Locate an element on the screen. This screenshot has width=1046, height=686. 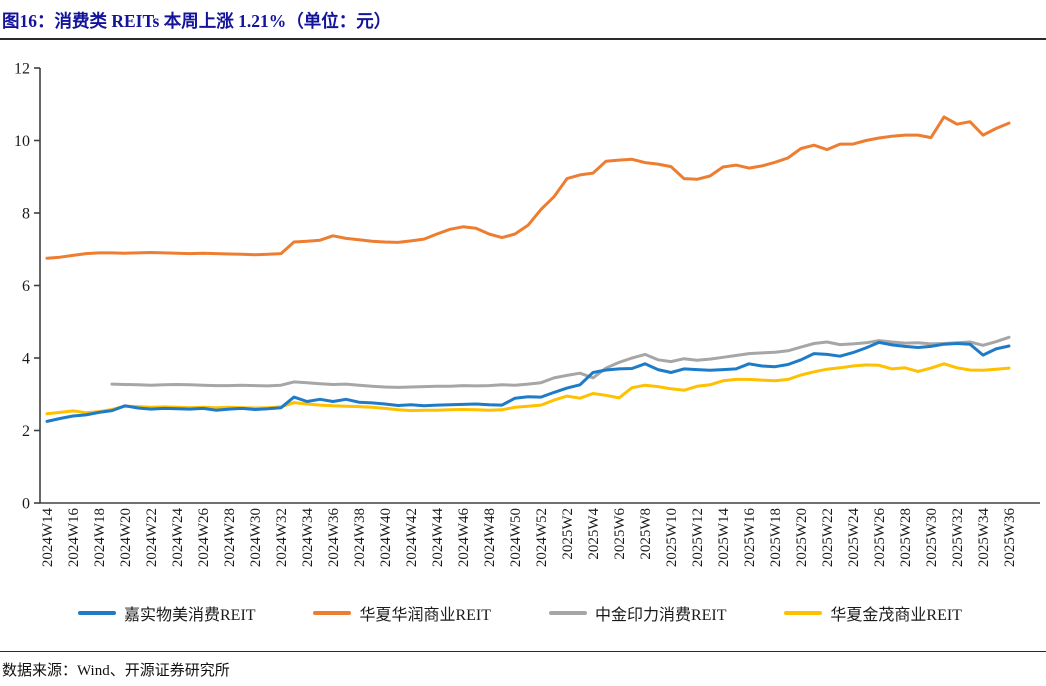
x-tick-label: 2024W50 is located at coordinates (516, 537).